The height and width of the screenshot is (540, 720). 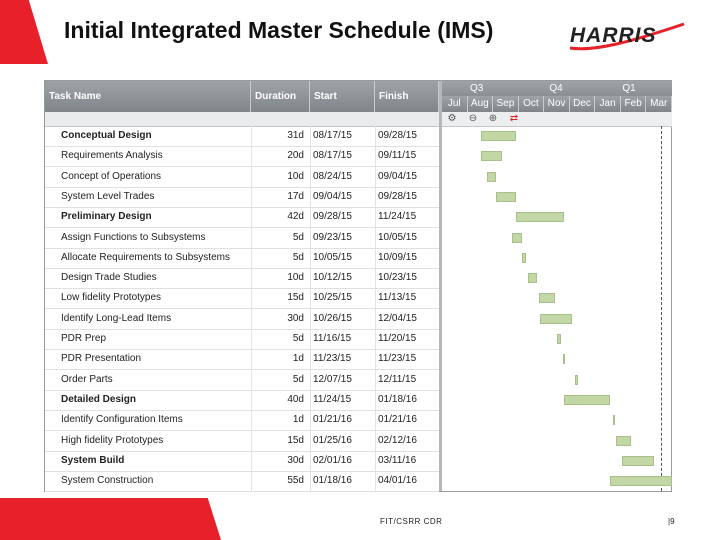 I want to click on month-label: Sep, so click(x=506, y=104).